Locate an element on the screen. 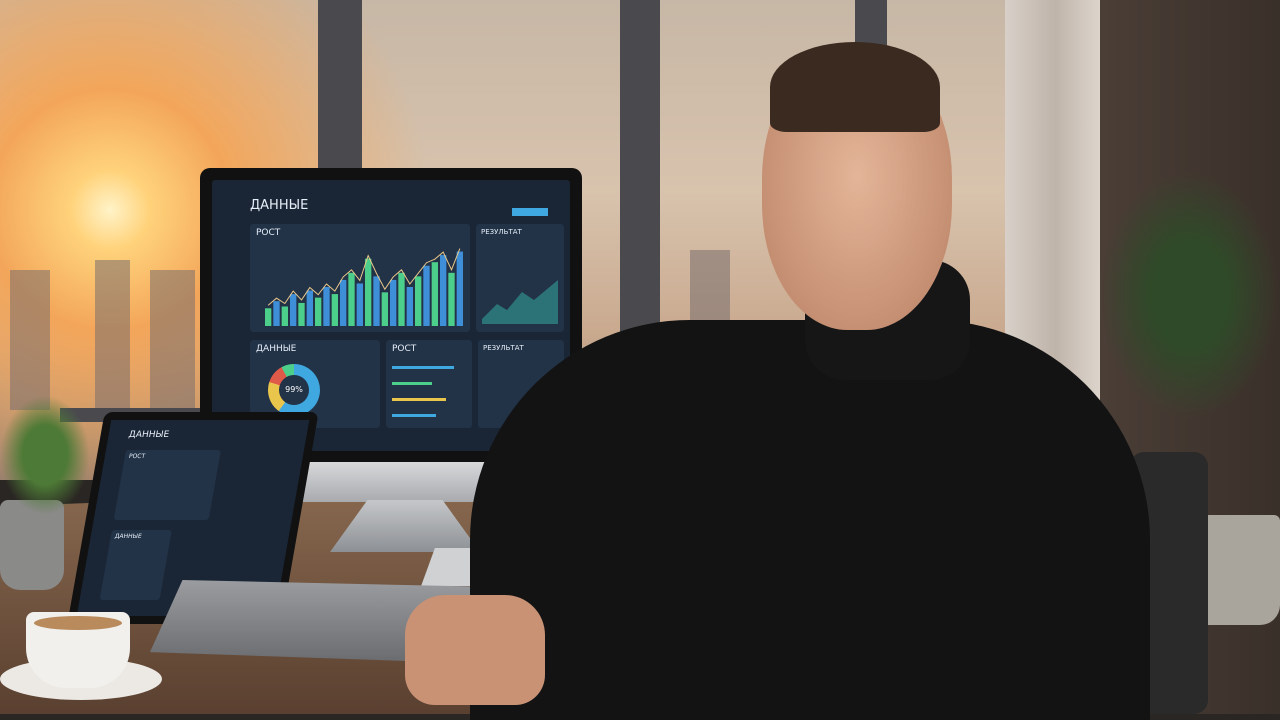 The height and width of the screenshot is (720, 1280). coffee-cup is located at coordinates (78, 650).